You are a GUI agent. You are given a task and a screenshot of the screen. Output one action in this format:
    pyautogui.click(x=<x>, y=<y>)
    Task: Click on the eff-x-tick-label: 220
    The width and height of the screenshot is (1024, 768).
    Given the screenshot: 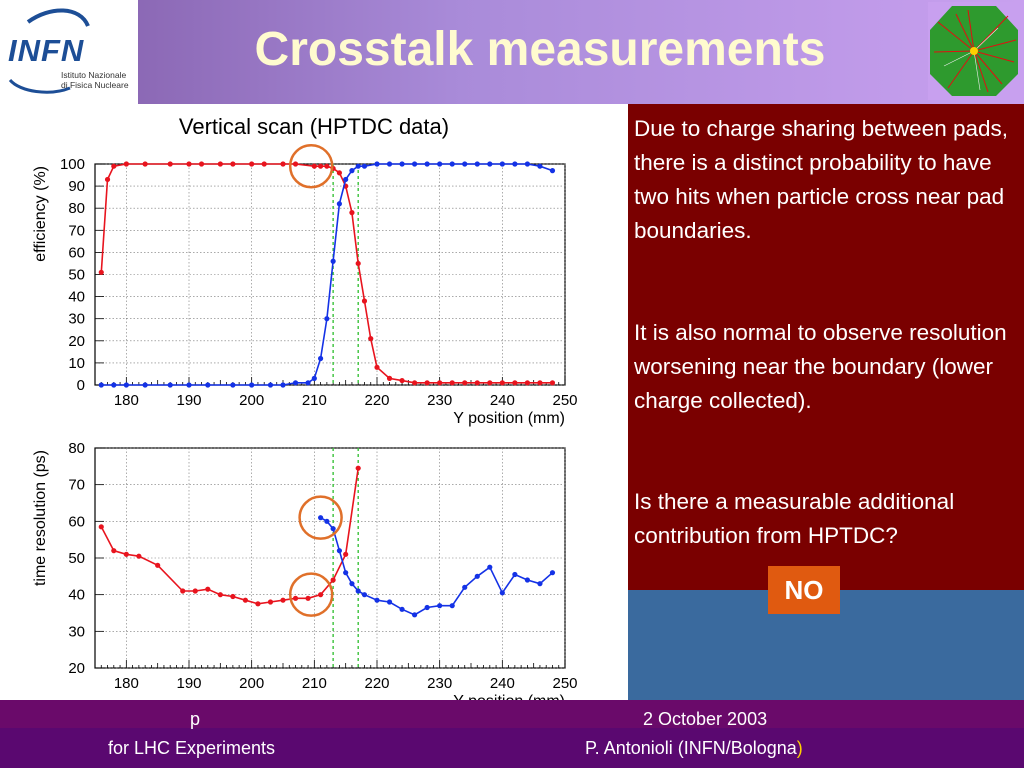 What is the action you would take?
    pyautogui.click(x=376, y=400)
    